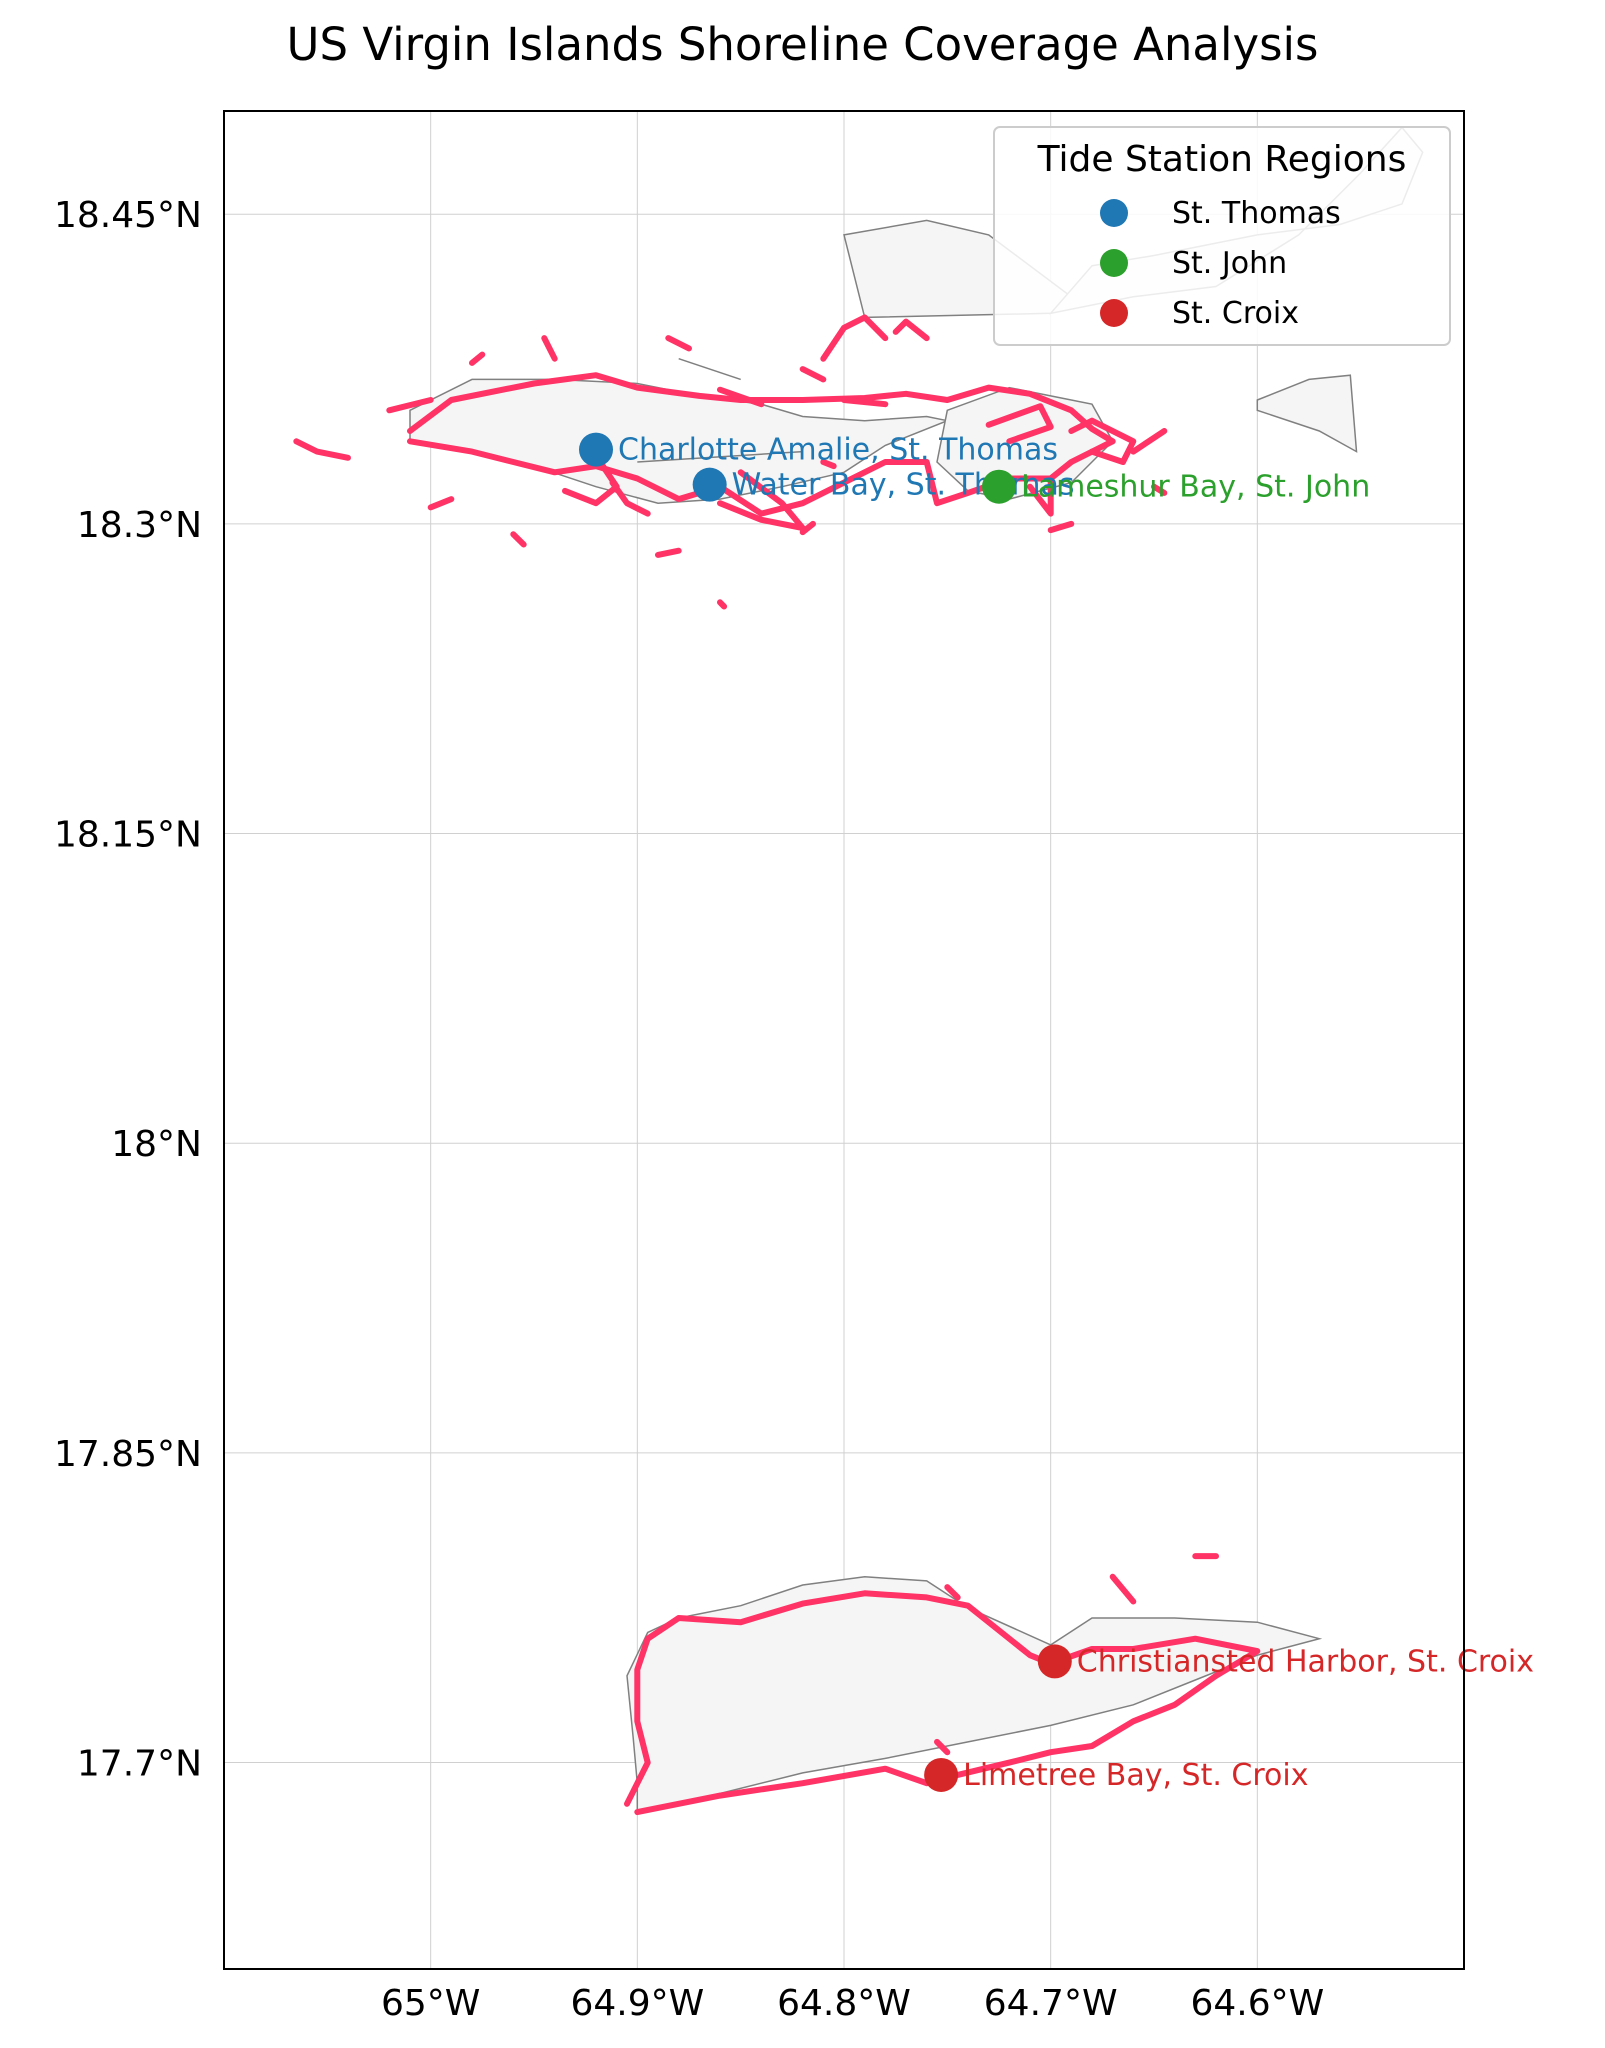 Image resolution: width=1605 pixels, height=2048 pixels. Describe the element at coordinates (128, 835) in the screenshot. I see `y-tick-label: 18.15°N` at that location.